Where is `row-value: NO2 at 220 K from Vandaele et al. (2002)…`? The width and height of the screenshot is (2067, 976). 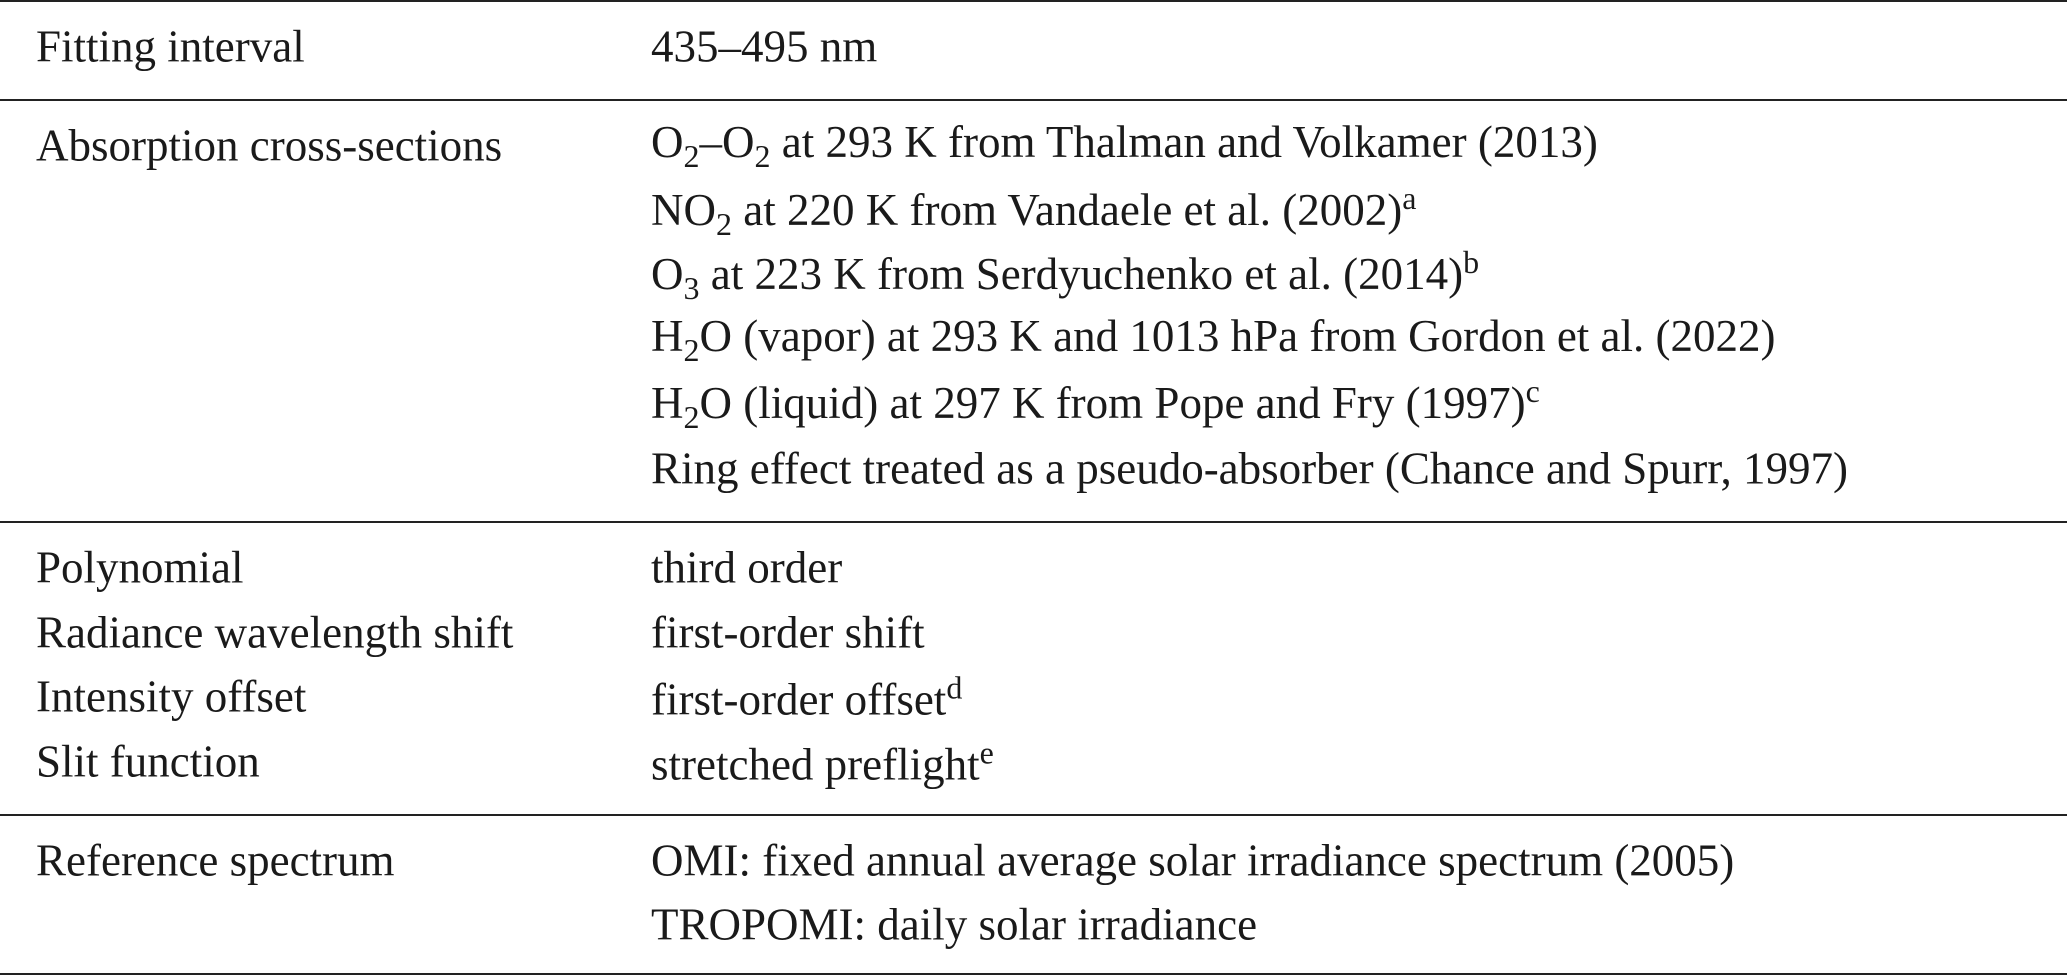 row-value: NO2 at 220 K from Vandaele et al. (2002)… is located at coordinates (1033, 211).